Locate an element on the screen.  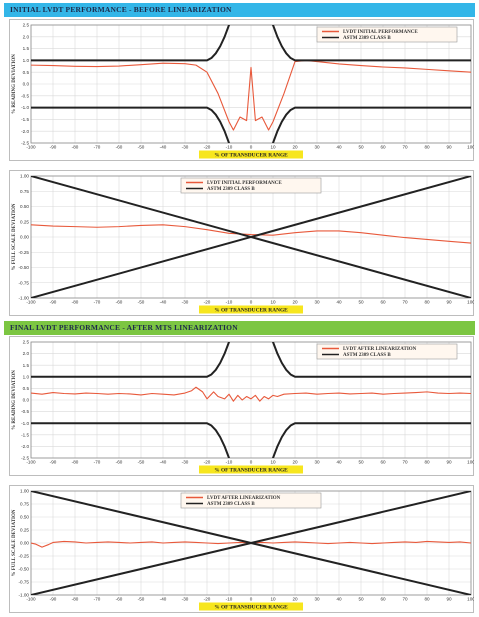
y-tick-label: -0.50 is located at coordinates (24, 267).